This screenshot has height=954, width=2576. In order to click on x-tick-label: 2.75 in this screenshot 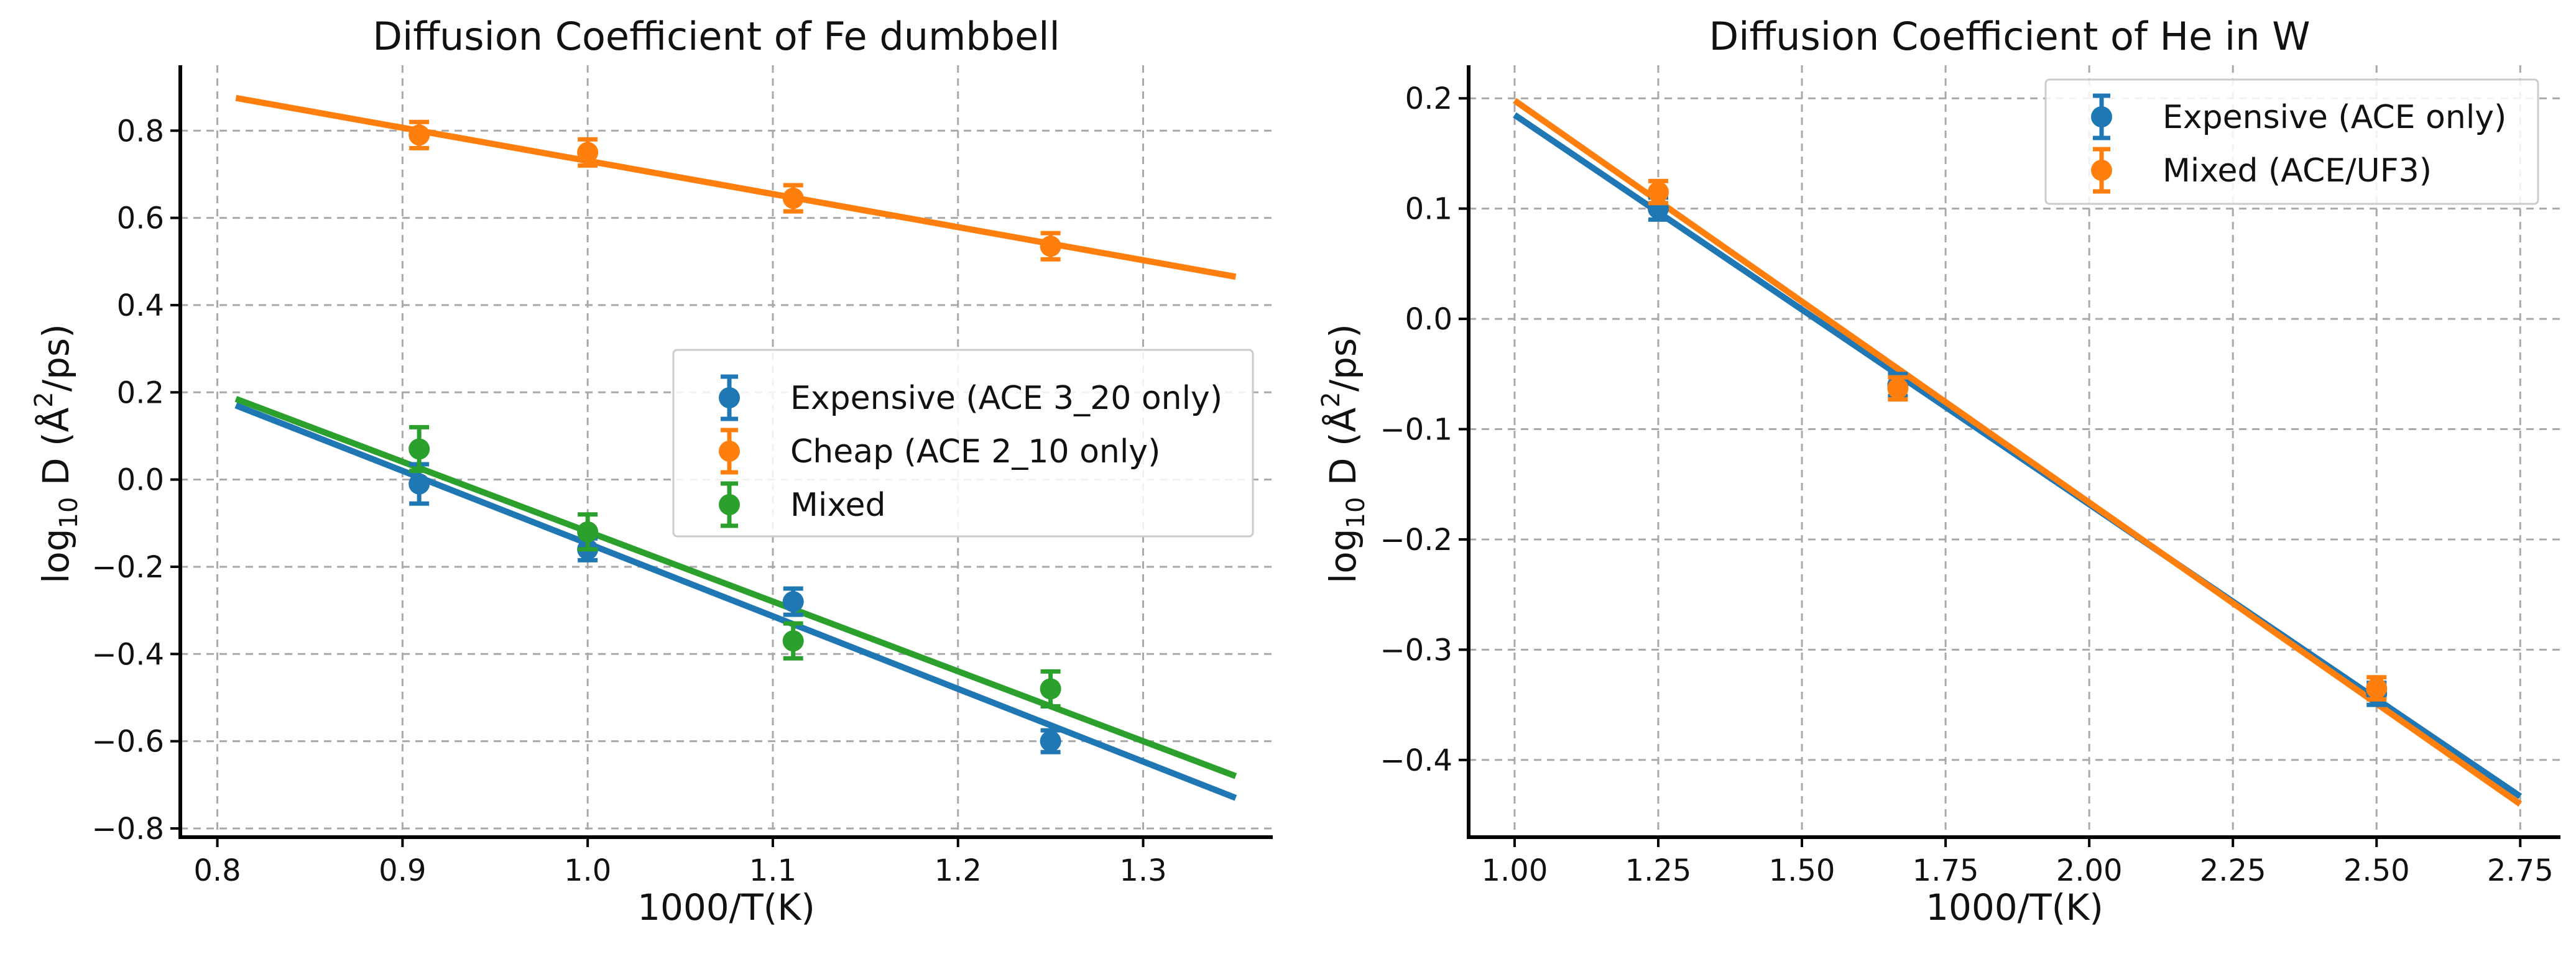, I will do `click(2520, 870)`.